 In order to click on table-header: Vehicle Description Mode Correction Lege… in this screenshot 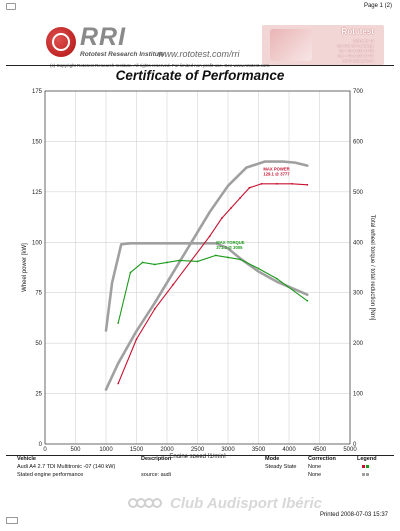, I will do `click(200, 460)`.